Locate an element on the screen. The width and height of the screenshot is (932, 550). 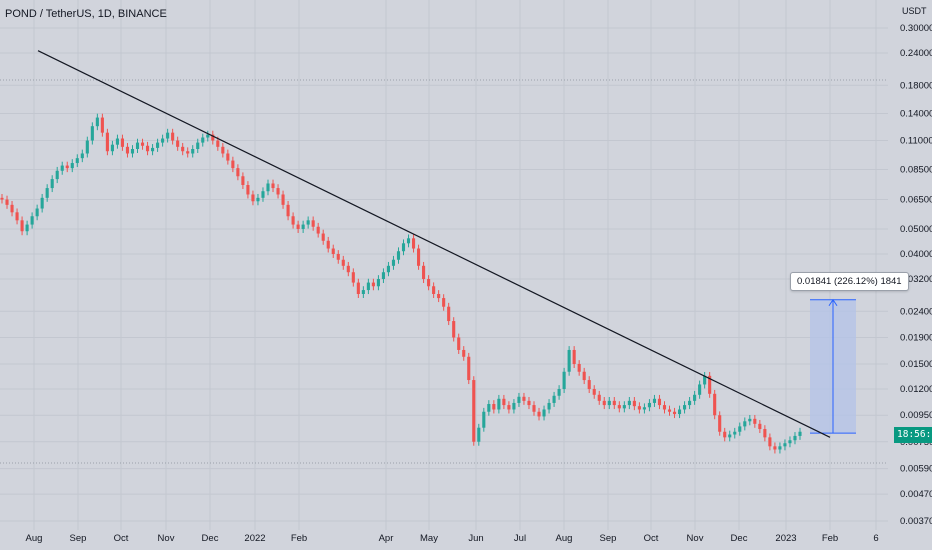
x-tick-label: Jun is located at coordinates (475, 538).